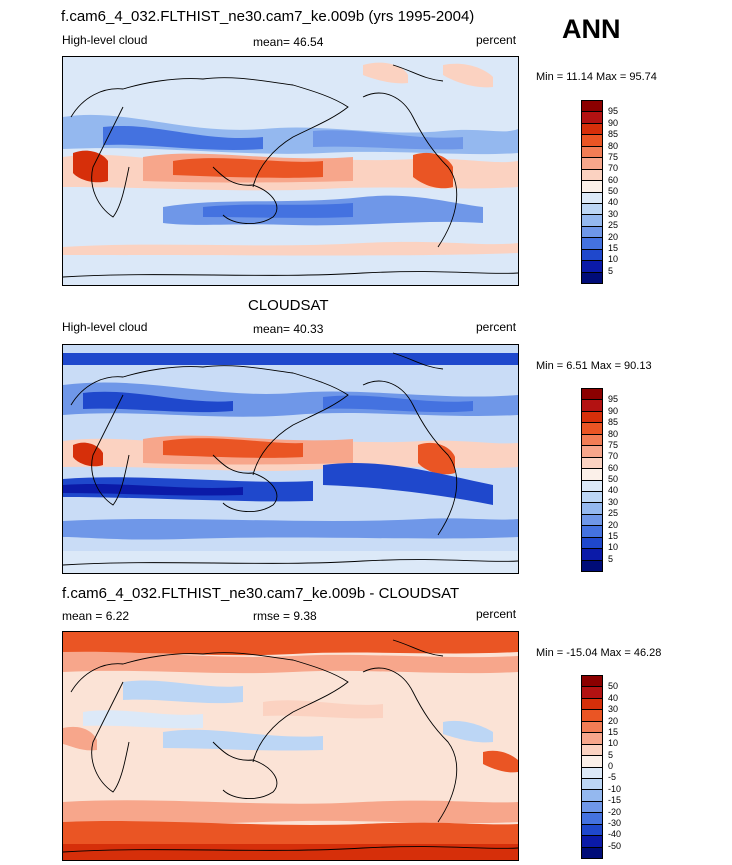 This screenshot has width=732, height=865. What do you see at coordinates (496, 327) in the screenshot?
I see `panel-2-units-label: percent` at bounding box center [496, 327].